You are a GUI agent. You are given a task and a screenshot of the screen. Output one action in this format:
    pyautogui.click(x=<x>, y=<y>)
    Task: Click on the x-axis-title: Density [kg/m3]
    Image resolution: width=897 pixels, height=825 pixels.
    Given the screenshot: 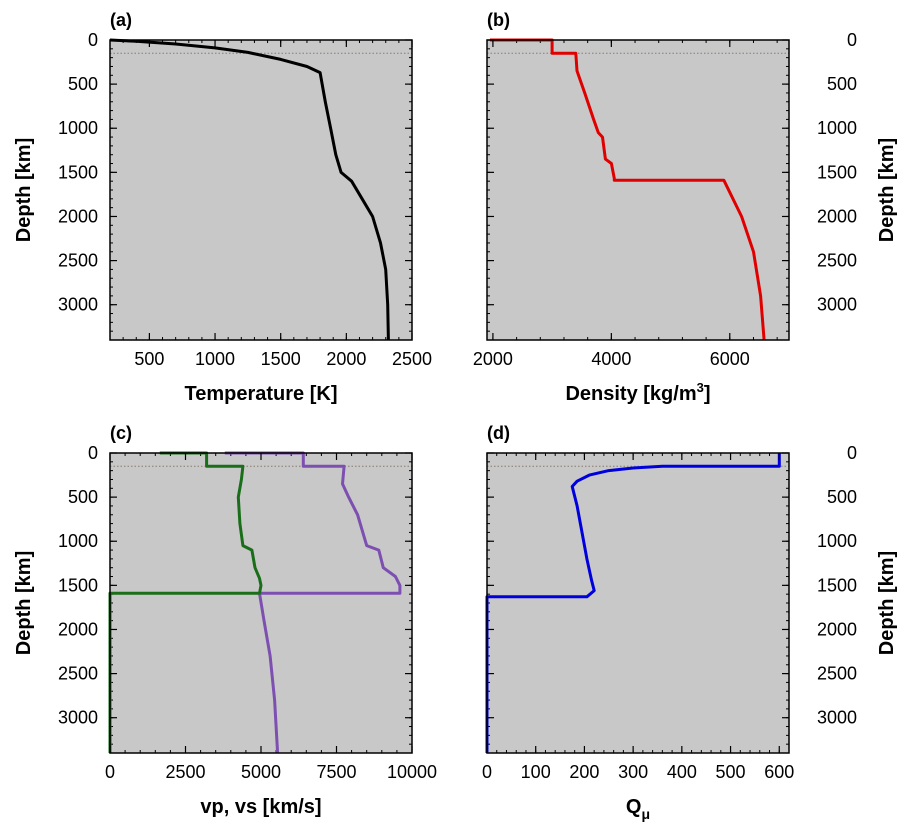 What is the action you would take?
    pyautogui.click(x=637, y=392)
    